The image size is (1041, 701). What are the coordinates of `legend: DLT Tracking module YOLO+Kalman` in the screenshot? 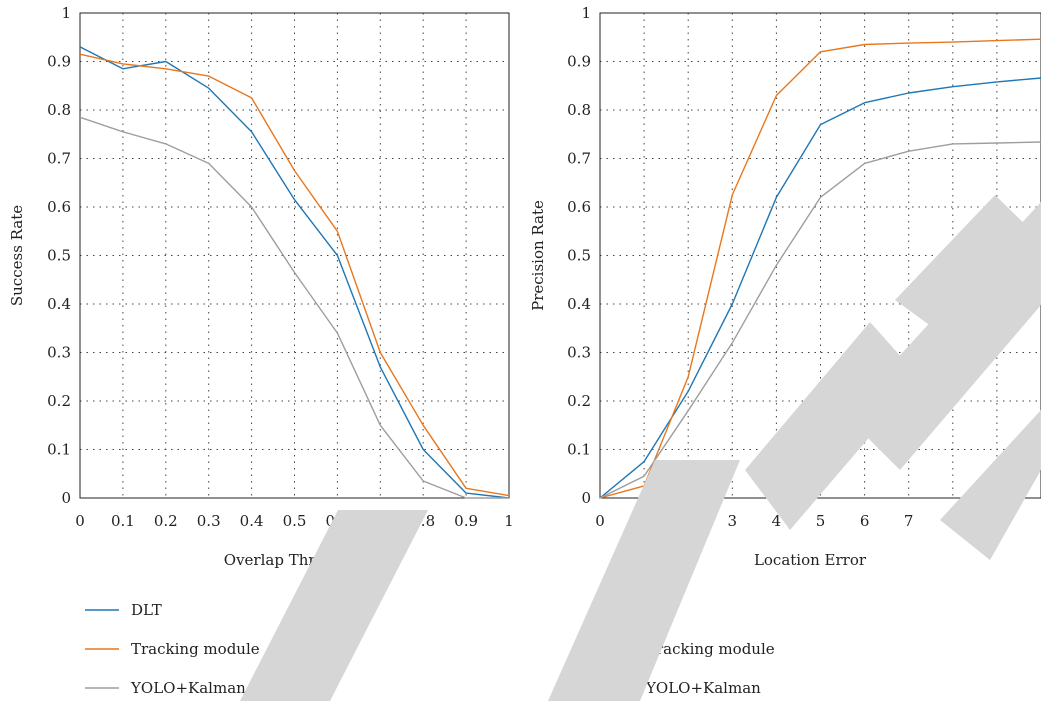 It's located at (172, 649).